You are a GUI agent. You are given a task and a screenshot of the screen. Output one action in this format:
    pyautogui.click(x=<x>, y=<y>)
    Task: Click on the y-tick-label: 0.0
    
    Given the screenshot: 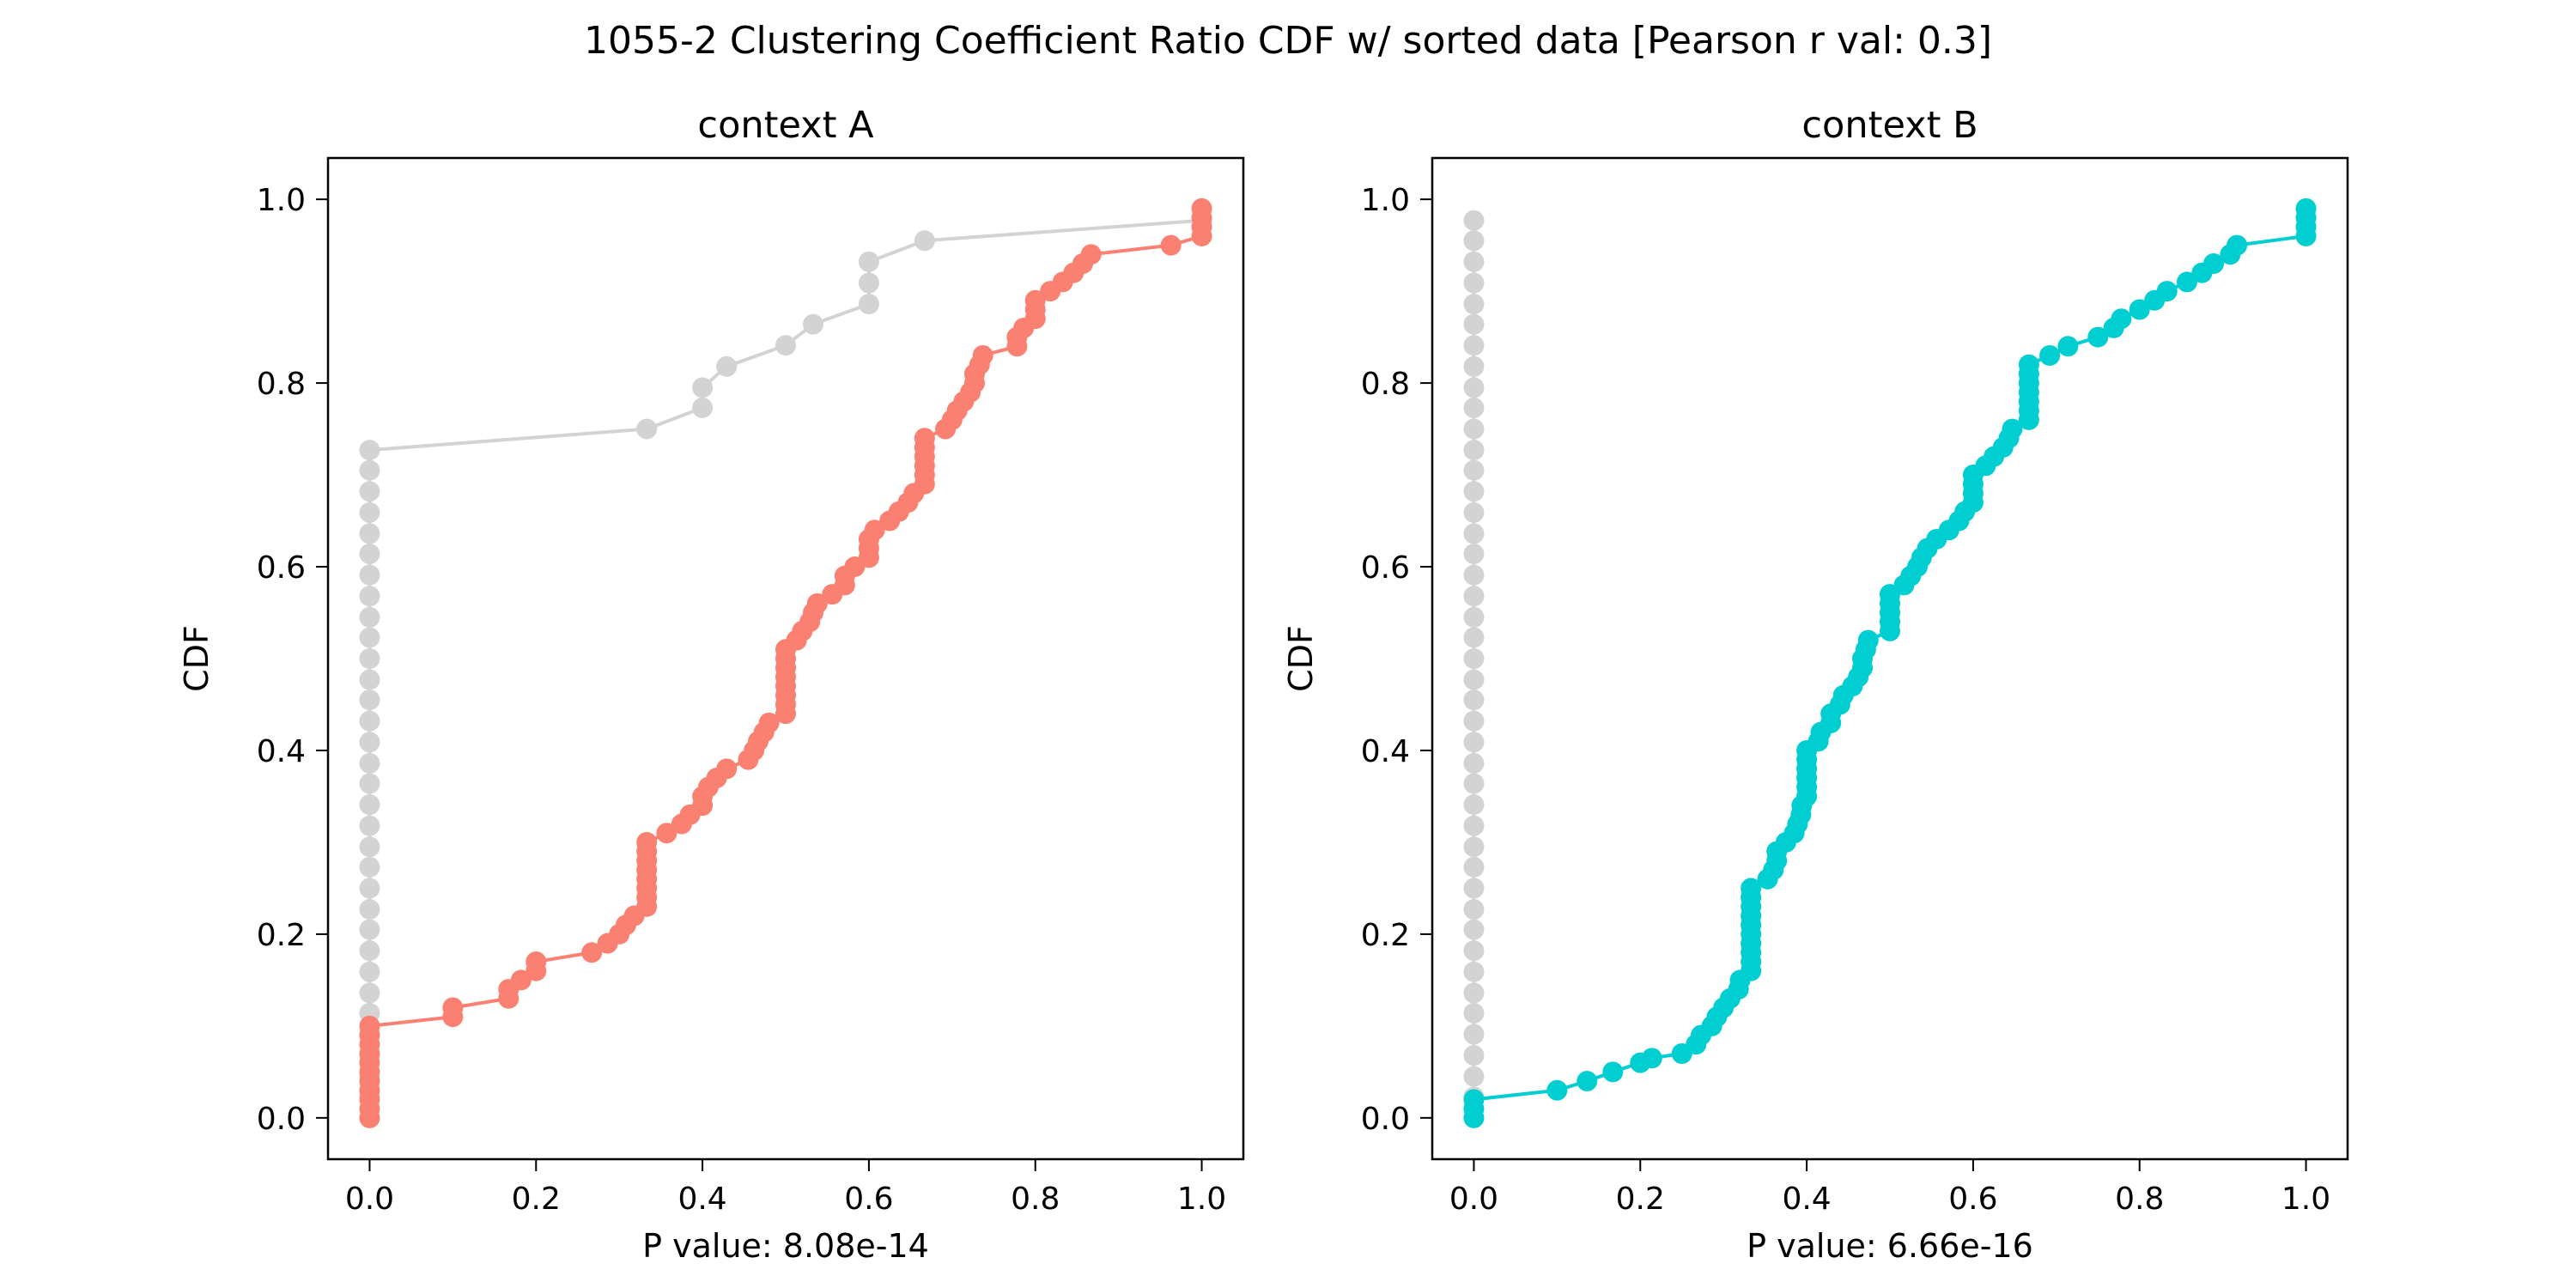 What is the action you would take?
    pyautogui.click(x=281, y=1119)
    